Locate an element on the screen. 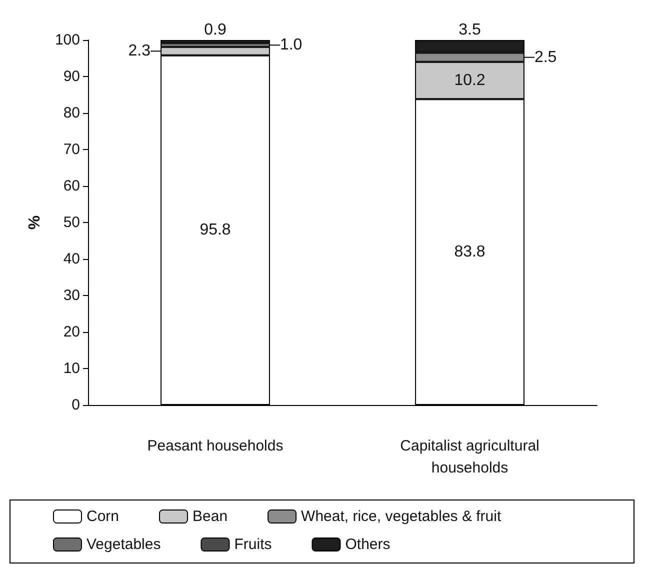  y-tick-label: 80 is located at coordinates (71, 113).